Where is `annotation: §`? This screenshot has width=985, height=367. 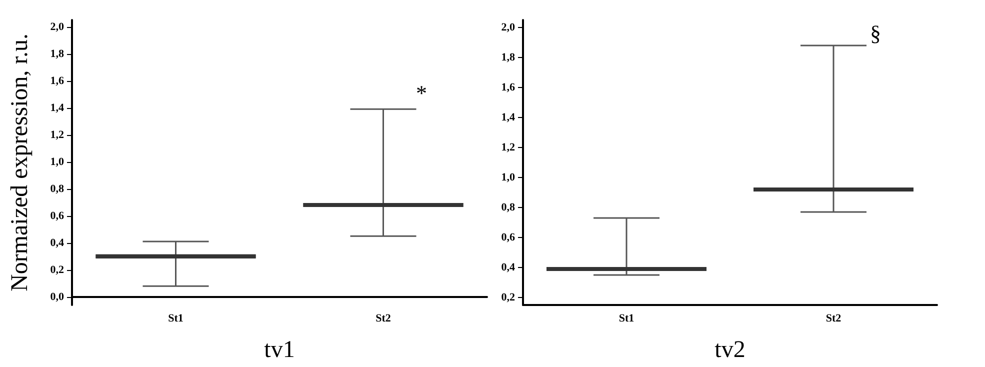 annotation: § is located at coordinates (875, 33).